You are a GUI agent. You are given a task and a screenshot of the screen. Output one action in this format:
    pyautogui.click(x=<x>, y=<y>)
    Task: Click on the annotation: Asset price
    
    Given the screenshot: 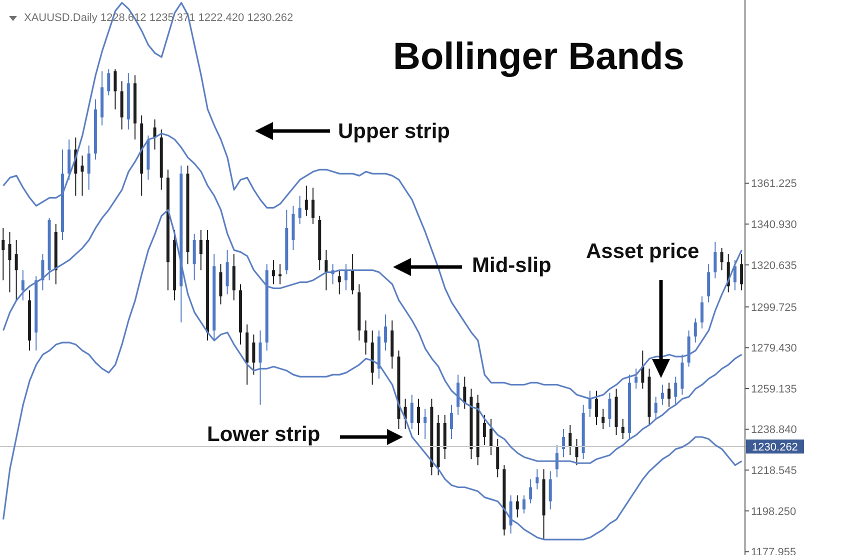 What is the action you would take?
    pyautogui.click(x=643, y=252)
    